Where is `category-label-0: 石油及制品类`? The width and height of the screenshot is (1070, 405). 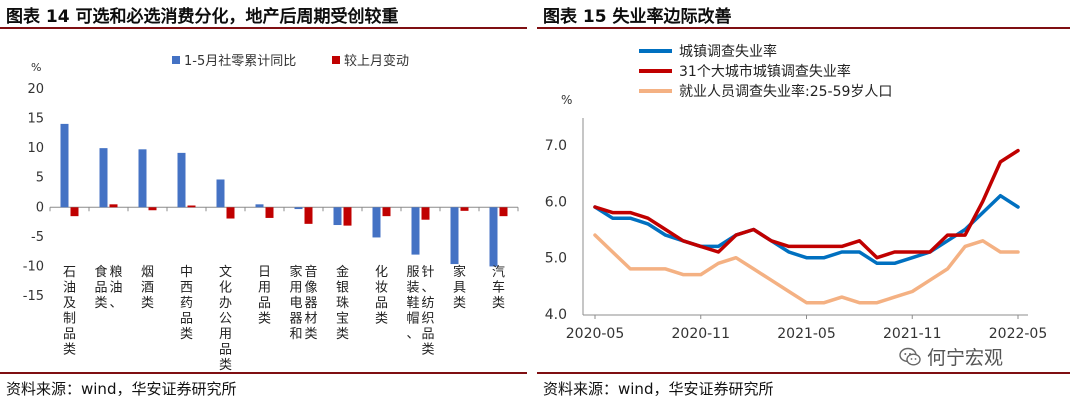
category-label-0: 石油及制品类 is located at coordinates (69, 311).